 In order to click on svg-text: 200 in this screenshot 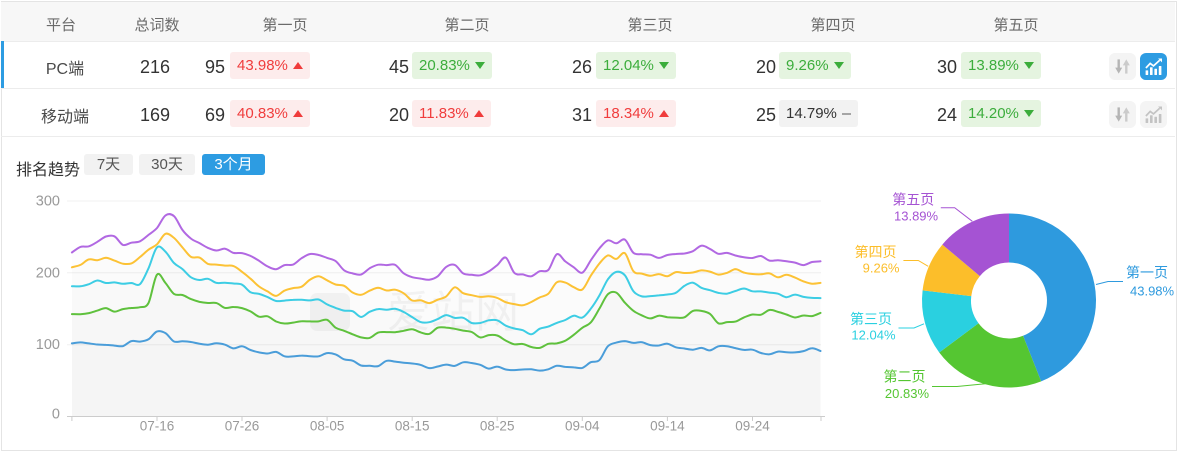, I will do `click(48, 273)`.